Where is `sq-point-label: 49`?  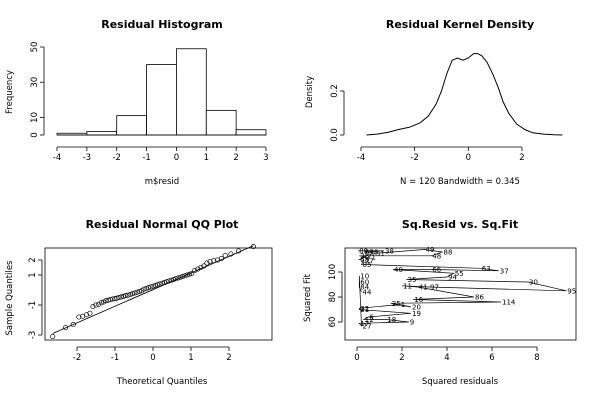
sq-point-label: 49 is located at coordinates (430, 250).